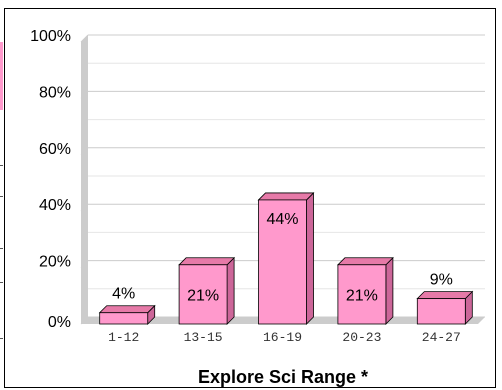  Describe the element at coordinates (1, 76) in the screenshot. I see `edge-pink-mark` at that location.